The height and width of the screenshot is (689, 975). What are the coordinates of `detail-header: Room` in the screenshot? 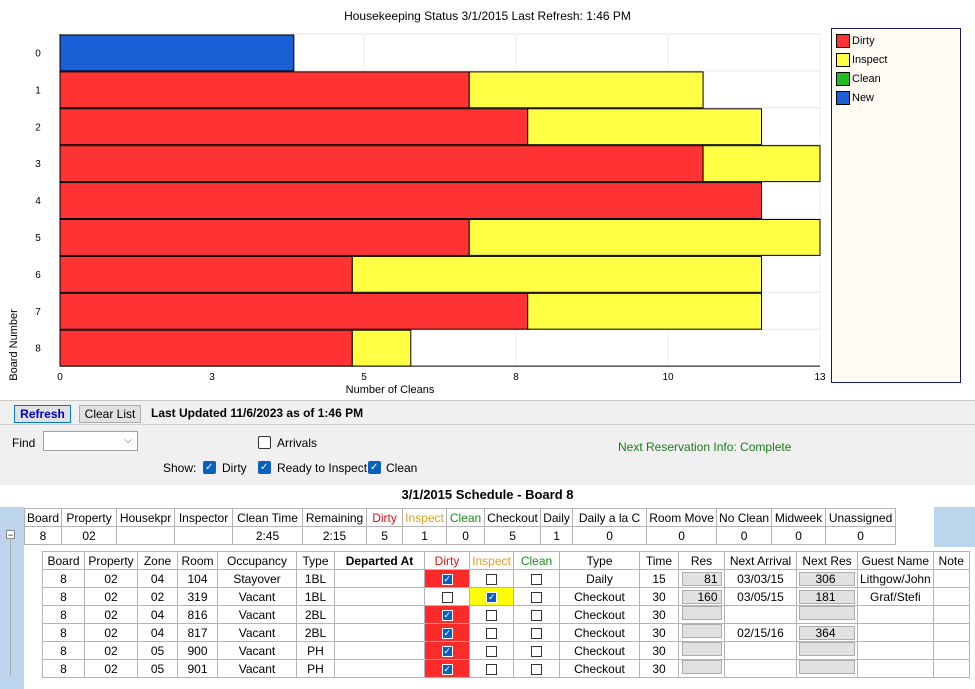 It's located at (197, 560).